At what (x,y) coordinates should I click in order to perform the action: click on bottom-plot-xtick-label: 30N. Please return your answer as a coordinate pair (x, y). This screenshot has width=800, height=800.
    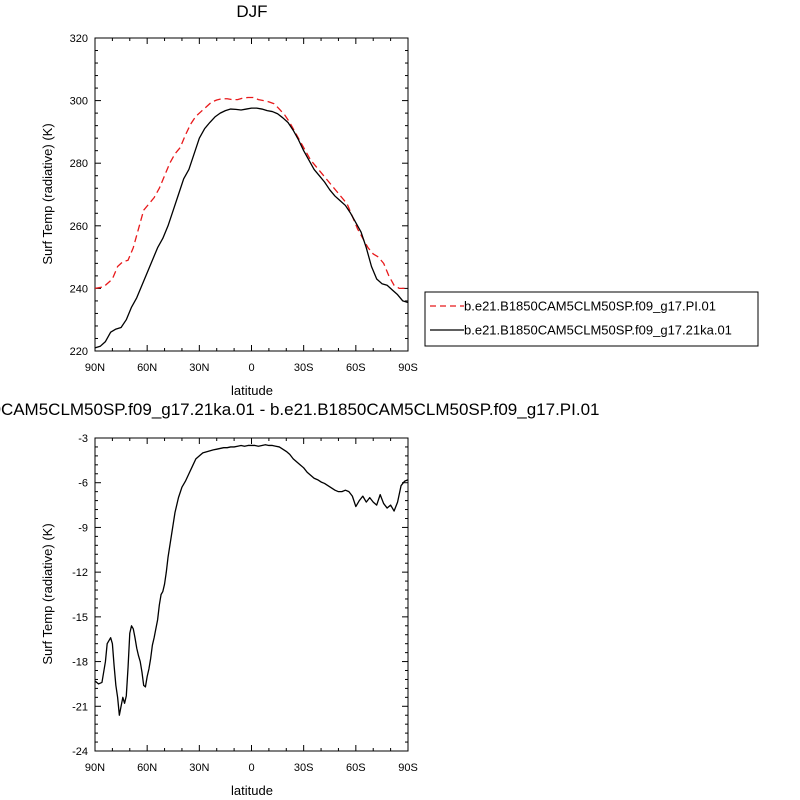
    Looking at the image, I should click on (199, 768).